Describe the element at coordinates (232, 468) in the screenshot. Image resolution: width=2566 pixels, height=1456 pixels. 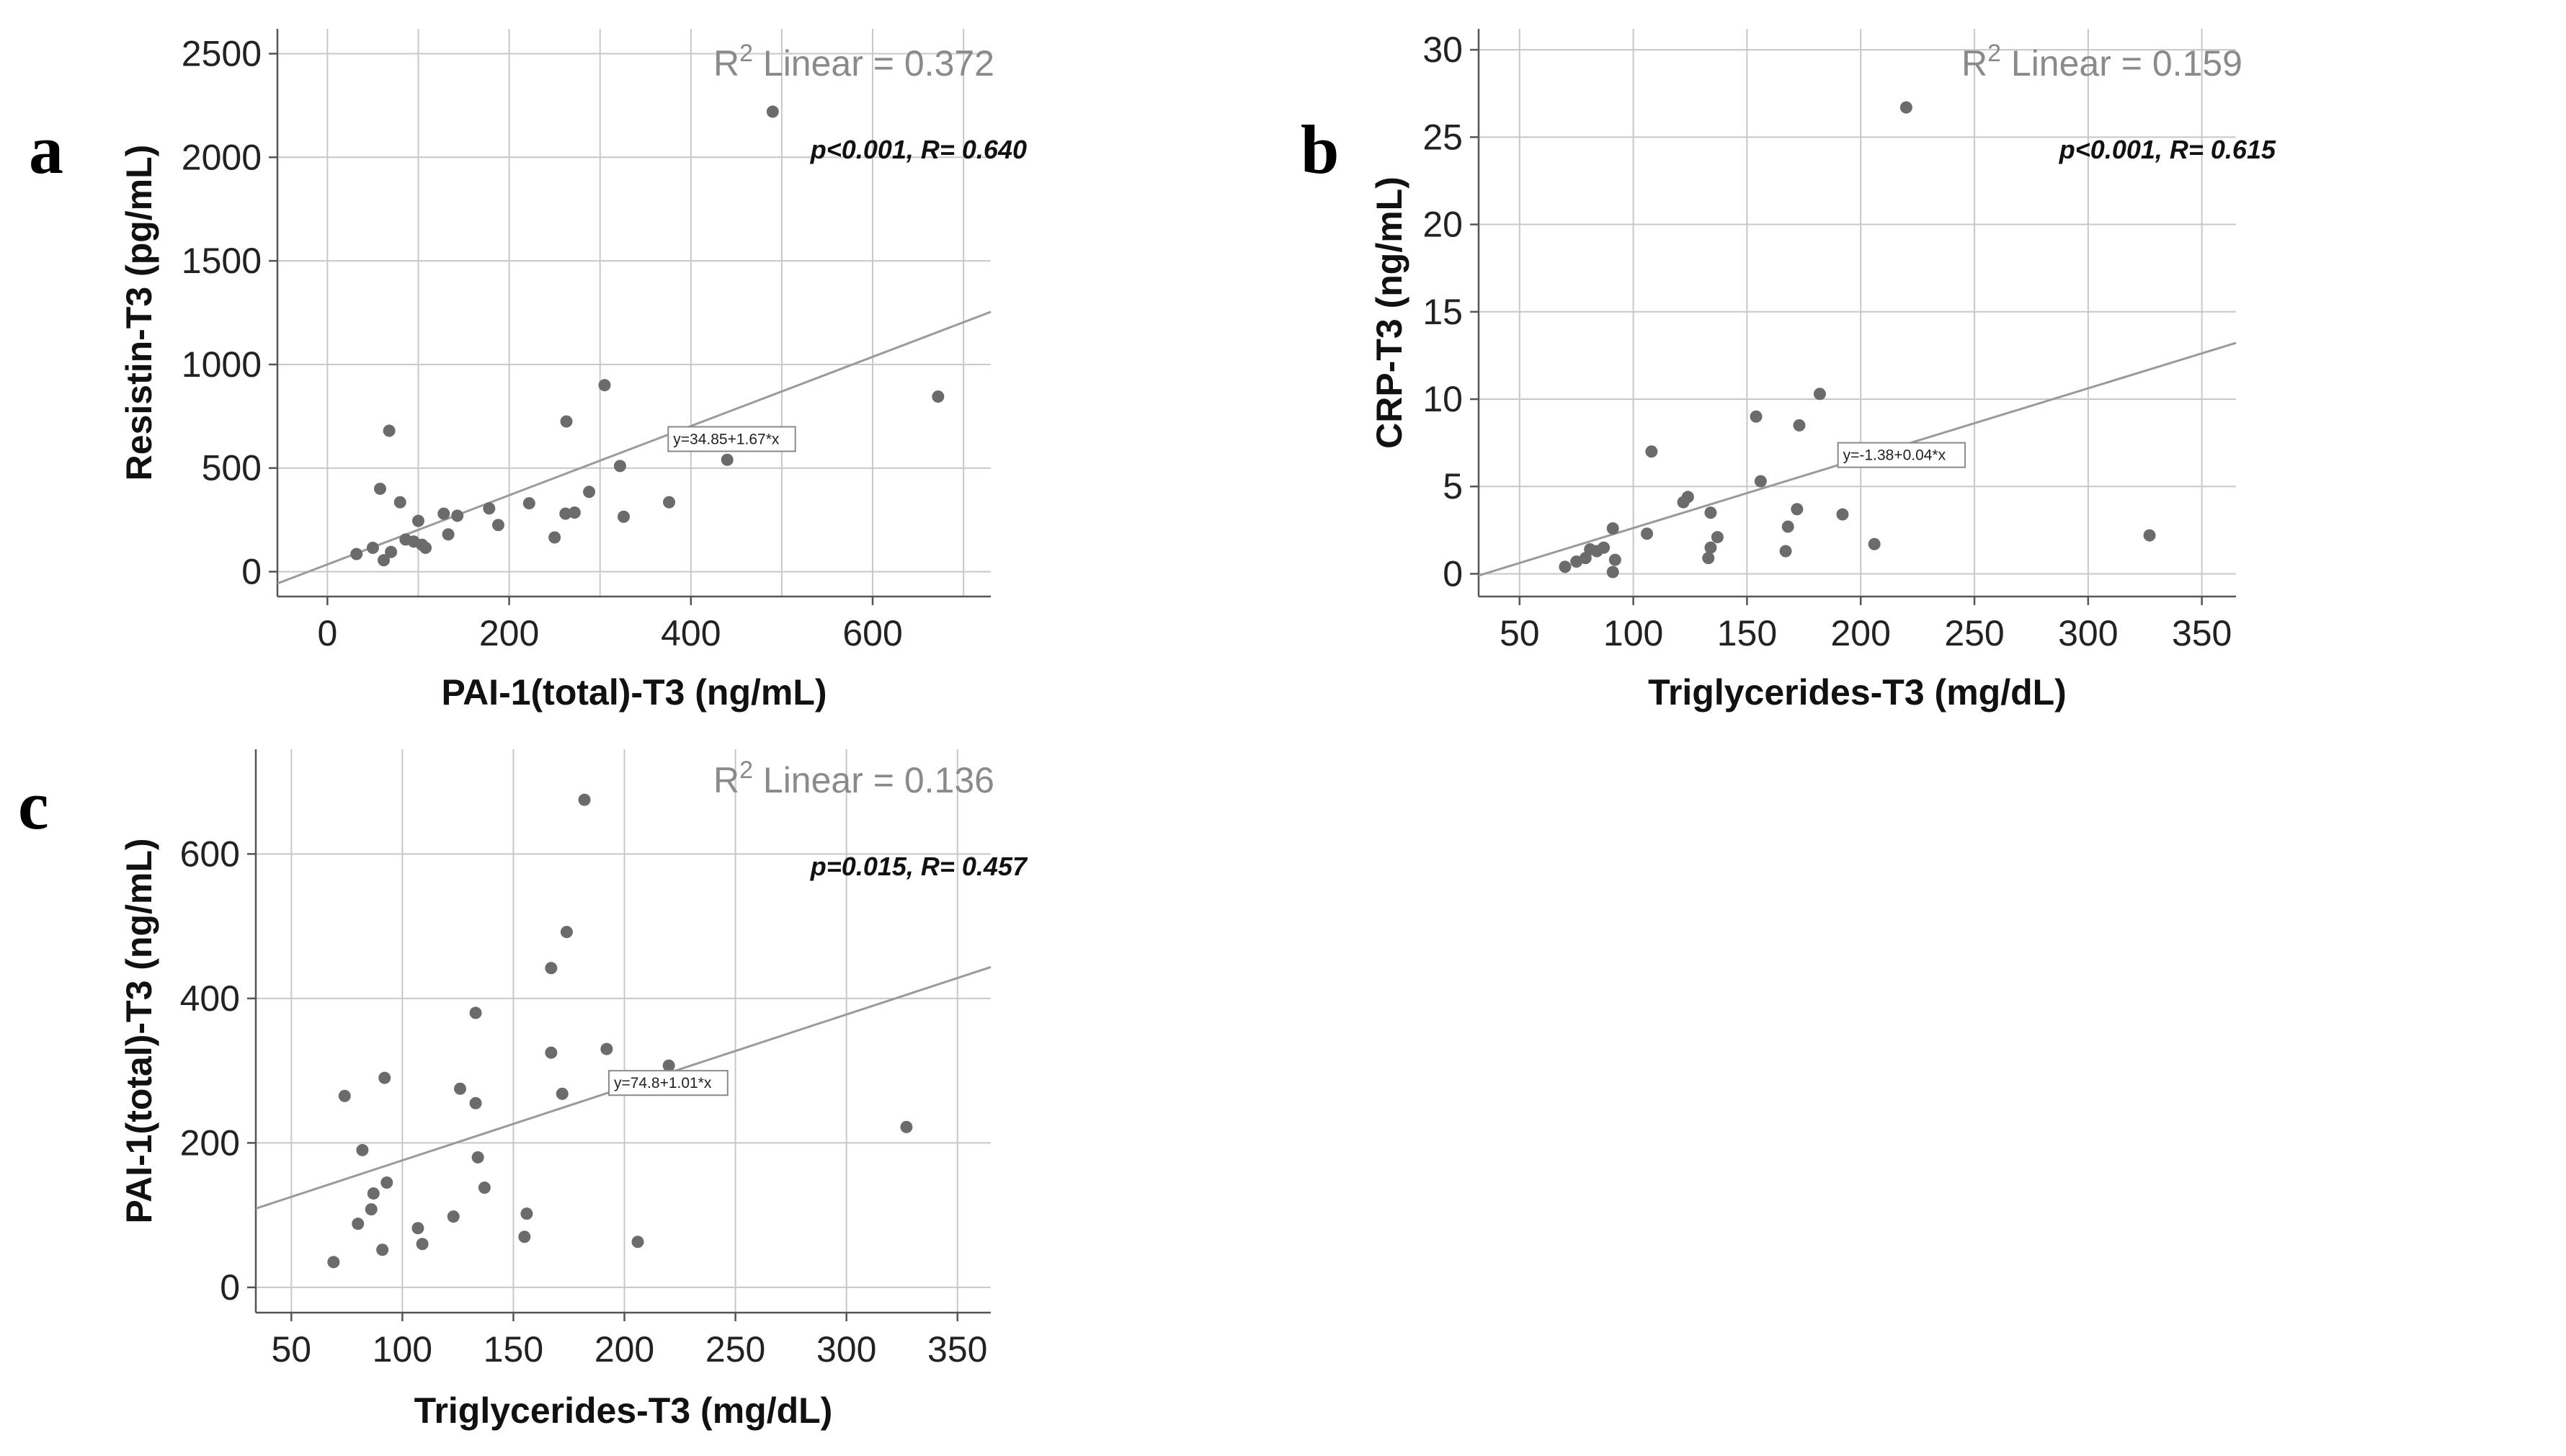
I see `y-tick-label: 500` at that location.